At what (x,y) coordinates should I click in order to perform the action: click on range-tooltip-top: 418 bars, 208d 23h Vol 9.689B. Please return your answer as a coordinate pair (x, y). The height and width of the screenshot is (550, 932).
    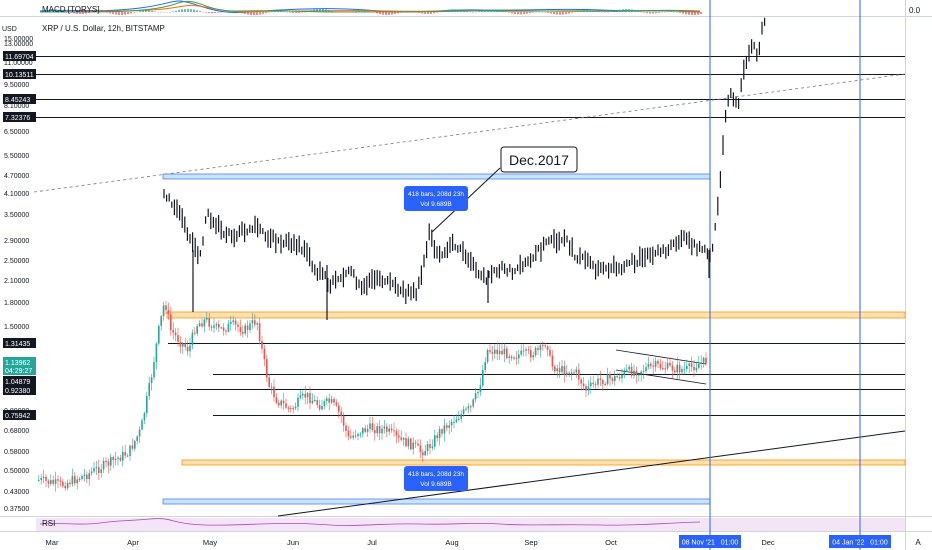
    Looking at the image, I should click on (436, 198).